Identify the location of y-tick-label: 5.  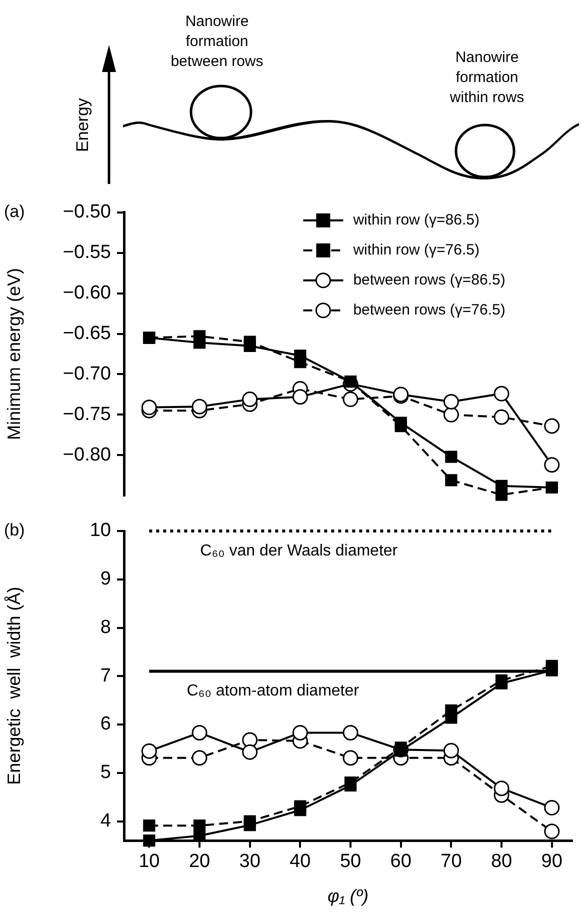
(105, 773).